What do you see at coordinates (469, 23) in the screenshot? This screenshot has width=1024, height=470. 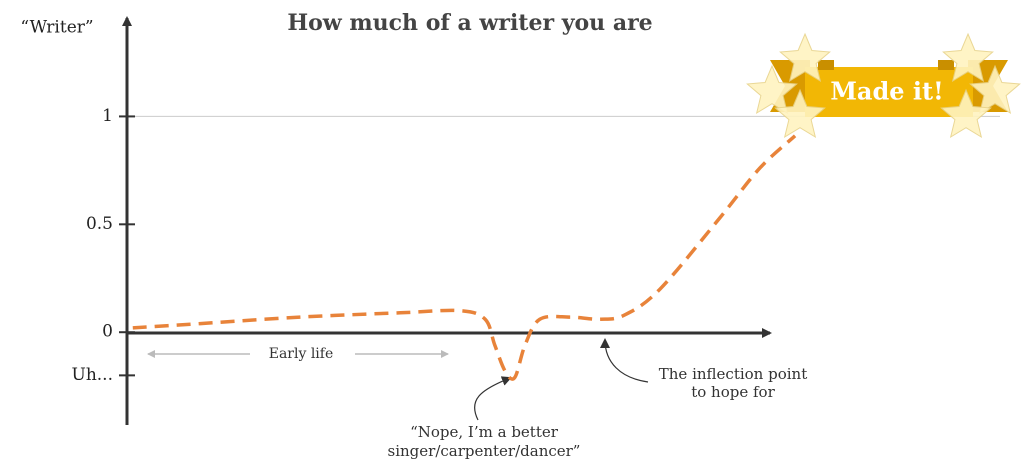 I see `chart-title: How much of a writer you are` at bounding box center [469, 23].